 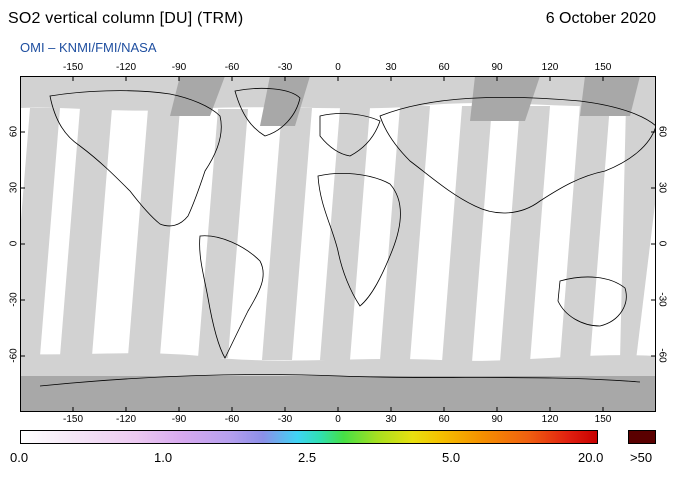 I want to click on colorbar, so click(x=309, y=437).